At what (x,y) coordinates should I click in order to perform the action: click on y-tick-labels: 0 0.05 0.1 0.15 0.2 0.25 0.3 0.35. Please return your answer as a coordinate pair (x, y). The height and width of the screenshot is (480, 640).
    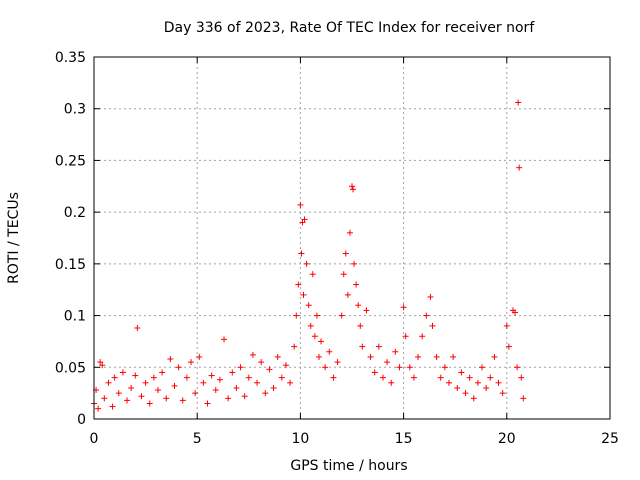
    Looking at the image, I should click on (70, 239).